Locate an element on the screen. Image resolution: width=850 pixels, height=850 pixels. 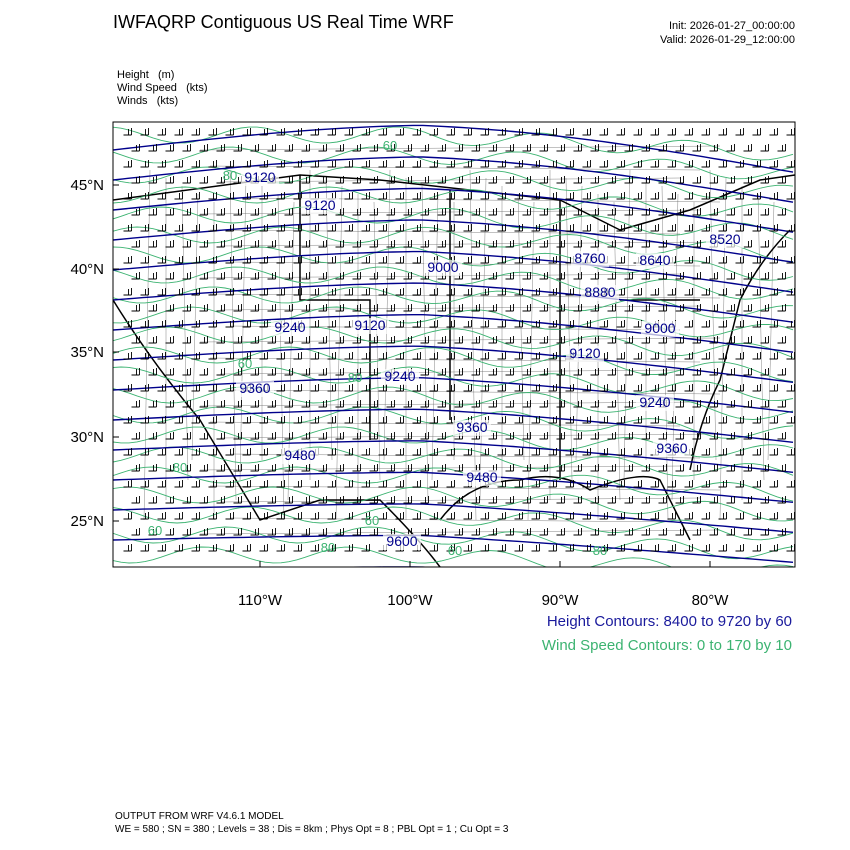
lat-tick-label: 25°N is located at coordinates (87, 521).